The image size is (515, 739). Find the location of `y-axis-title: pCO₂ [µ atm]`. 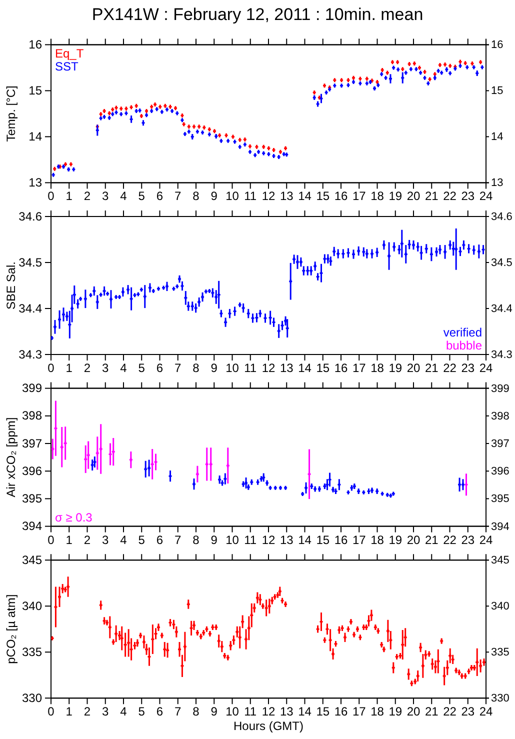

y-axis-title: pCO₂ [µ atm] is located at coordinates (11, 629).